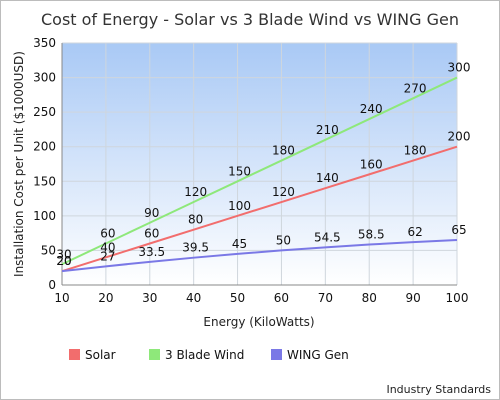  I want to click on data-label: 58.5, so click(371, 235).